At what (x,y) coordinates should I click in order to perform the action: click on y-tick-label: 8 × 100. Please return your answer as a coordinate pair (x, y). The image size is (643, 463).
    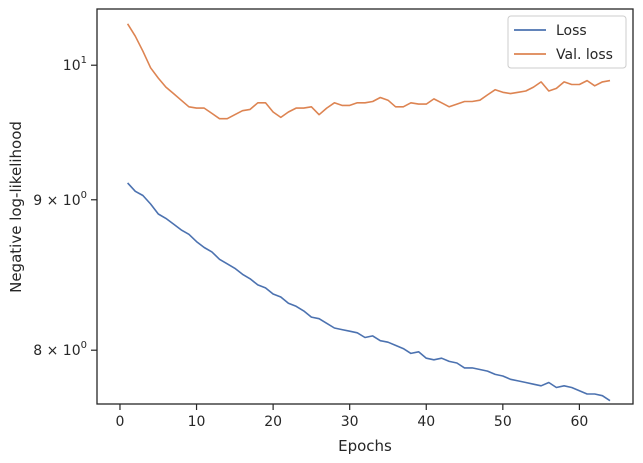
    Looking at the image, I should click on (60, 349).